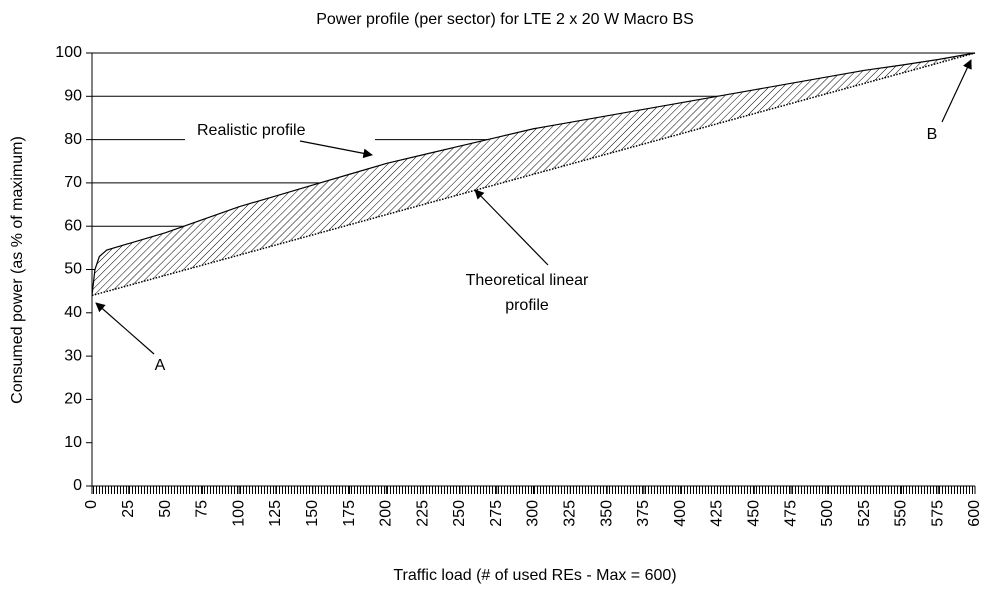 The width and height of the screenshot is (988, 589). I want to click on y-tick-label: 50, so click(73, 269).